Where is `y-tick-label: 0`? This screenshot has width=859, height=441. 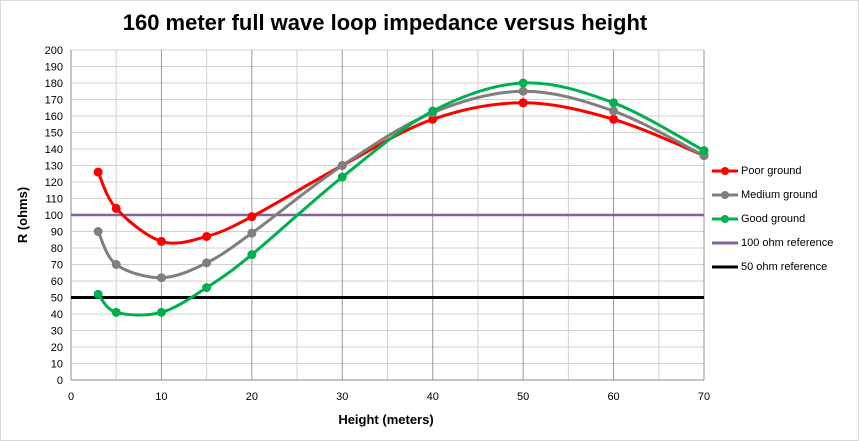
y-tick-label: 0 is located at coordinates (60, 381).